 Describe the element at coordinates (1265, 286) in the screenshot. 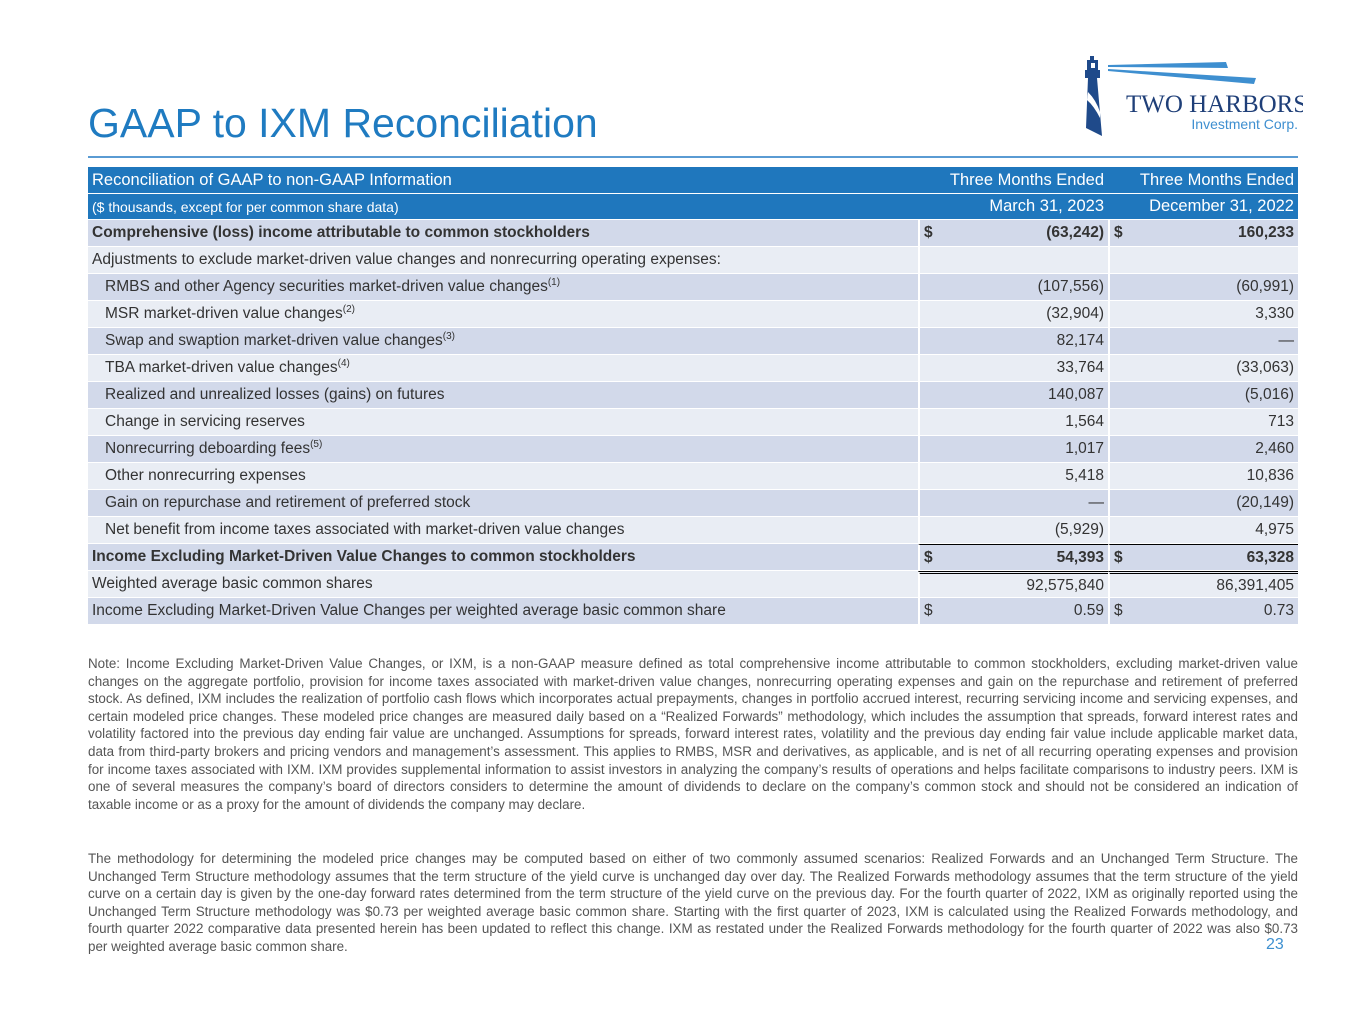

I see `value: (60,991)` at that location.